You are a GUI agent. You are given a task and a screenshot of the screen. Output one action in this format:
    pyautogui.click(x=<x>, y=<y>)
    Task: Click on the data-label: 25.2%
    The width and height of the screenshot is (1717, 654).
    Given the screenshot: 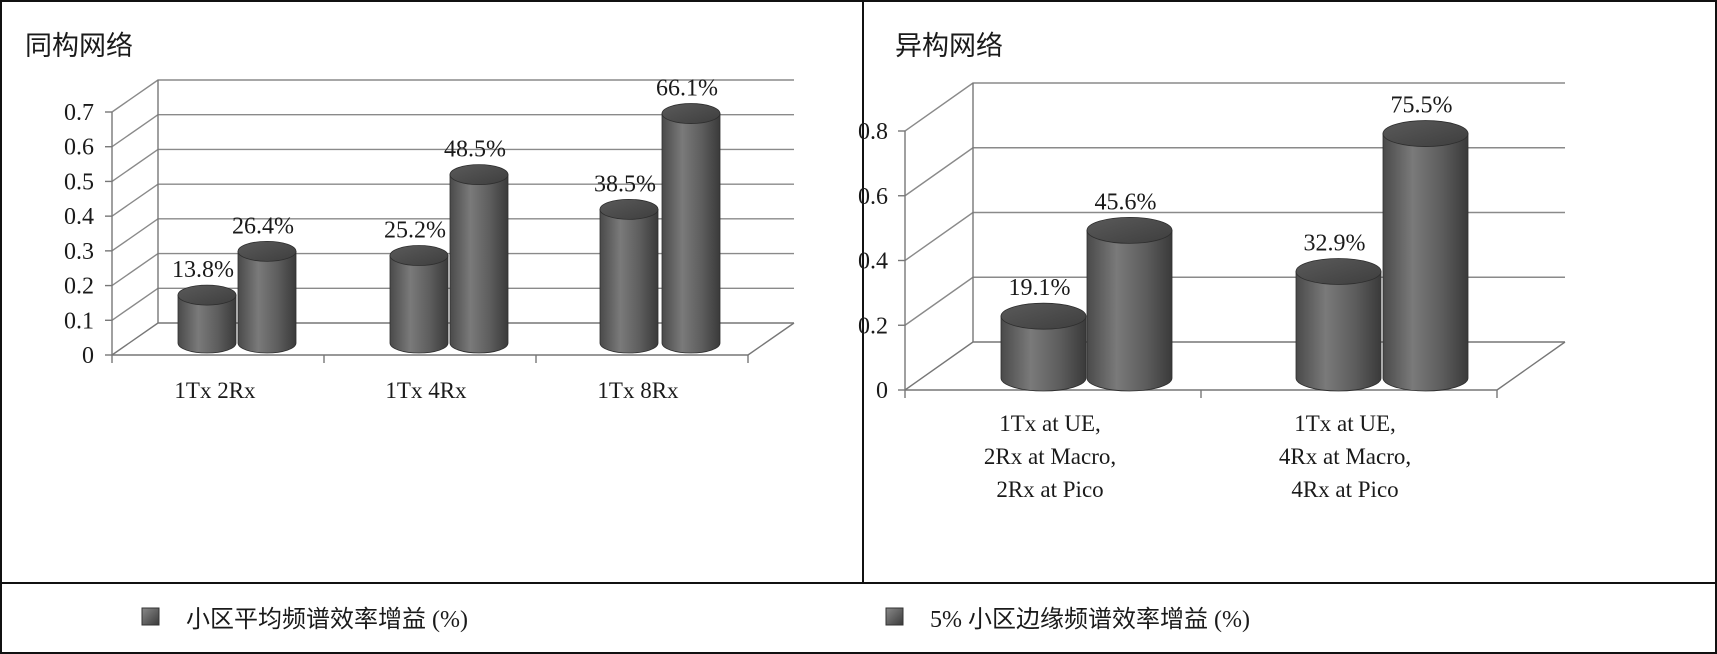 What is the action you would take?
    pyautogui.click(x=415, y=231)
    